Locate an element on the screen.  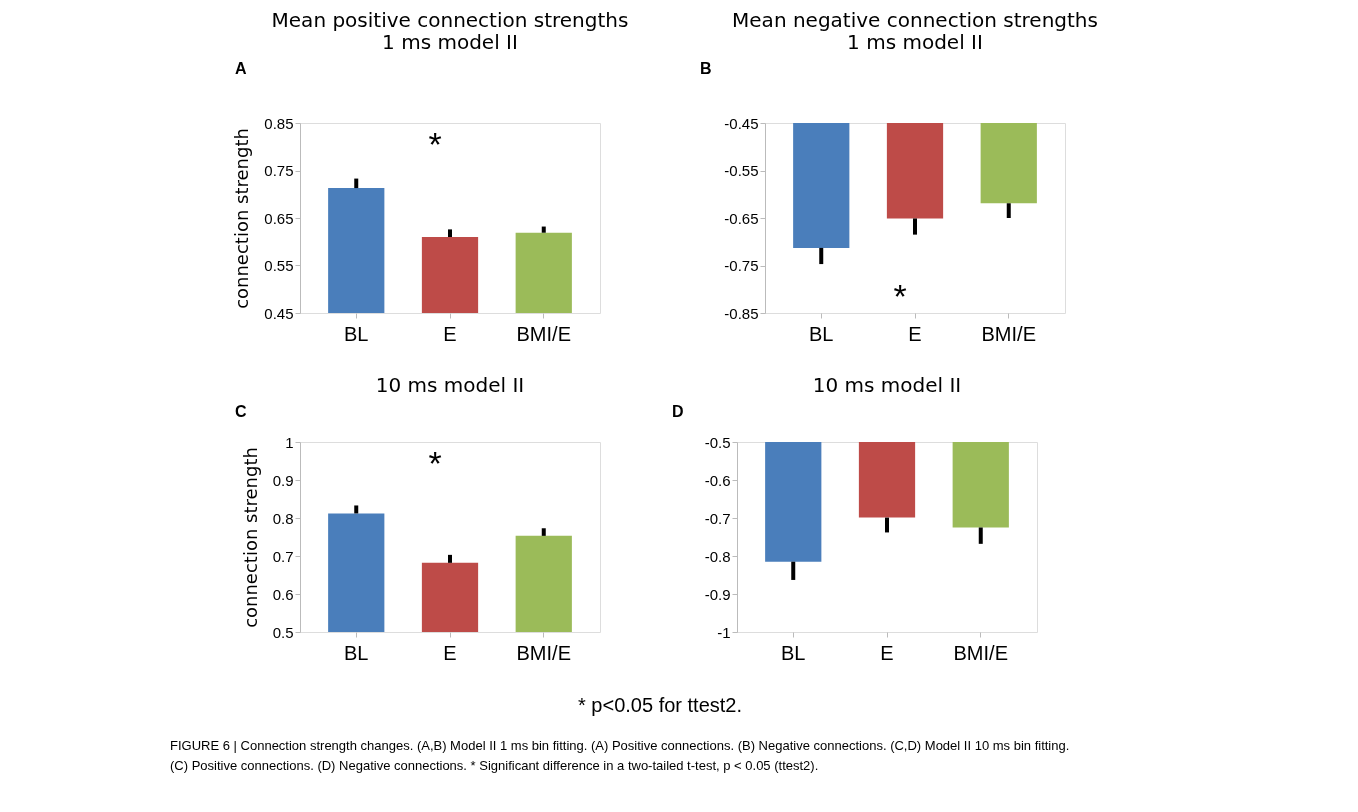
y-tick-label: -0.85 is located at coordinates (741, 313).